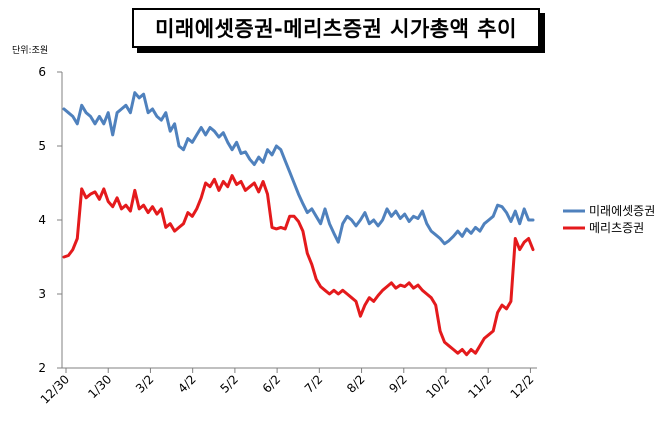 The height and width of the screenshot is (434, 670). Describe the element at coordinates (42, 72) in the screenshot. I see `y-tick-label: 6` at that location.